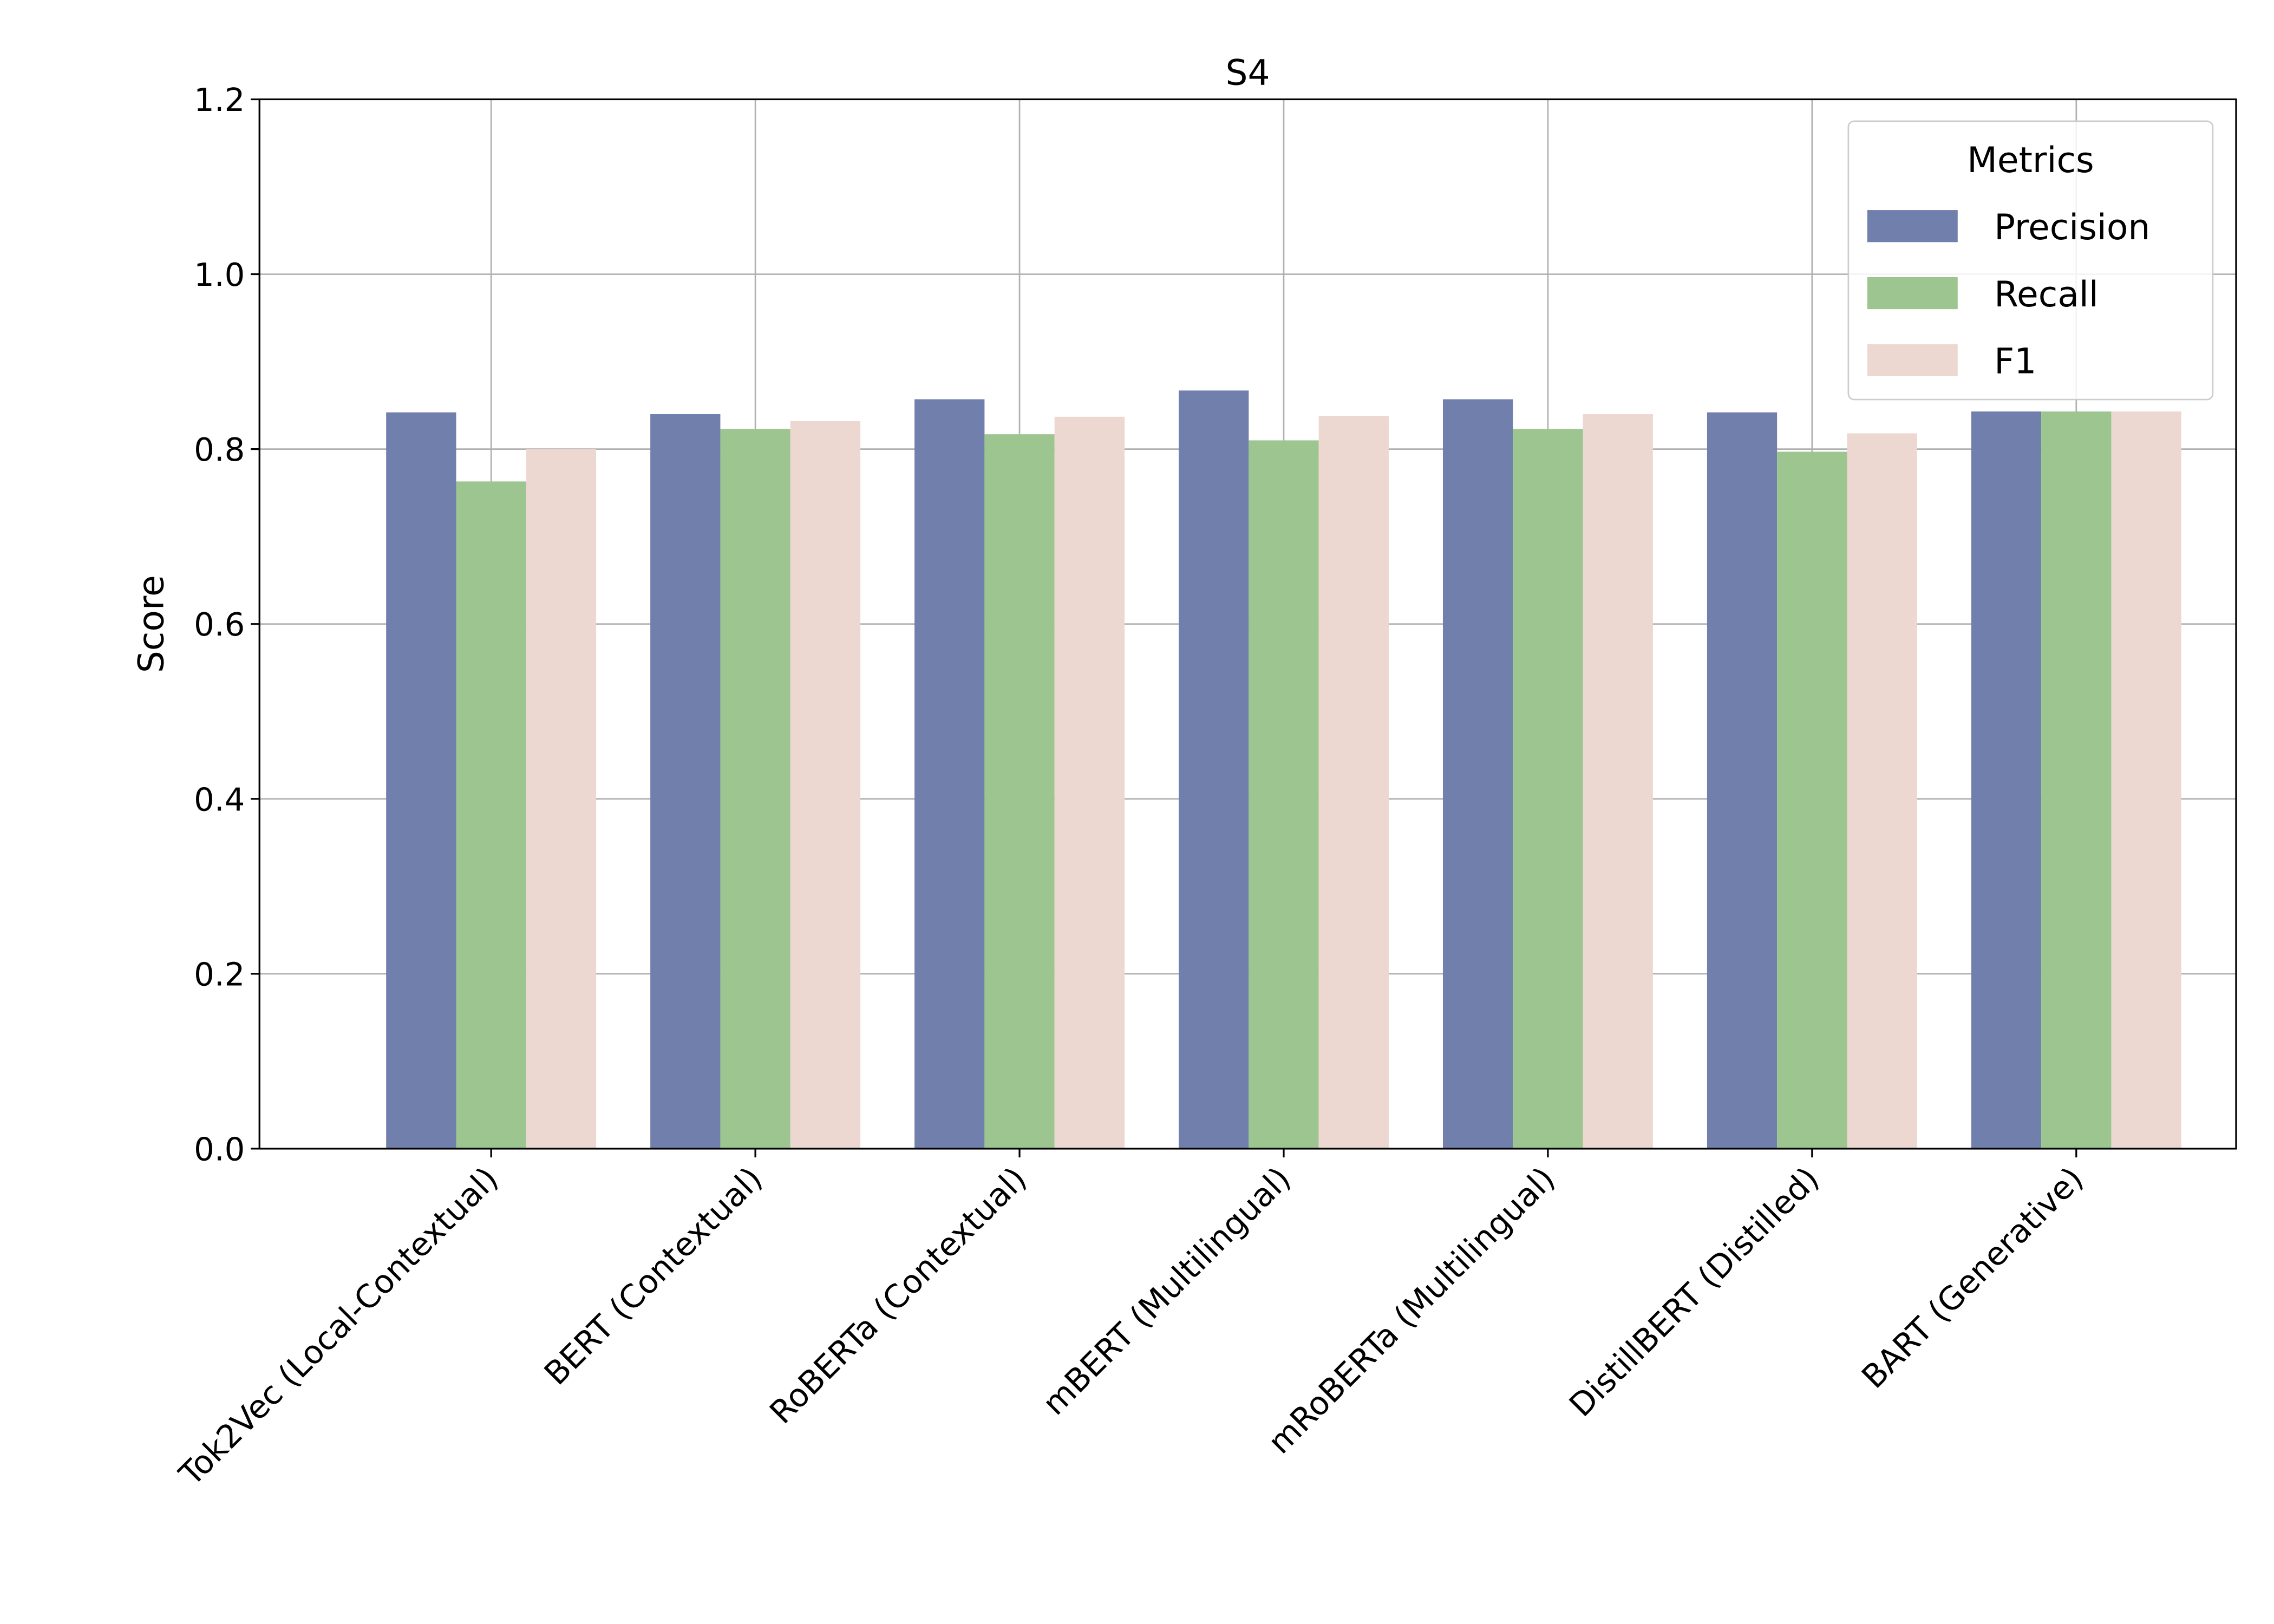 The image size is (2274, 1624). Describe the element at coordinates (220, 274) in the screenshot. I see `y-tick-label: 1.0` at that location.